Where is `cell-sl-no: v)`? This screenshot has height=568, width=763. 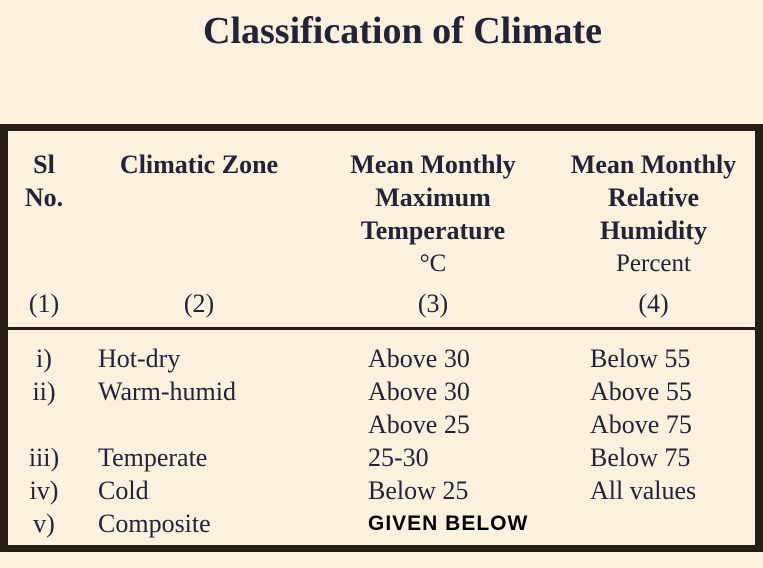 cell-sl-no: v) is located at coordinates (44, 523).